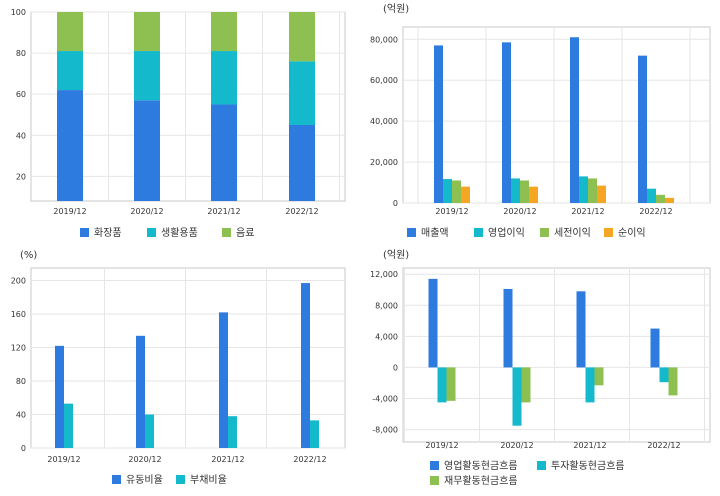  What do you see at coordinates (384, 274) in the screenshot?
I see `y-tick-label: 12,000` at bounding box center [384, 274].